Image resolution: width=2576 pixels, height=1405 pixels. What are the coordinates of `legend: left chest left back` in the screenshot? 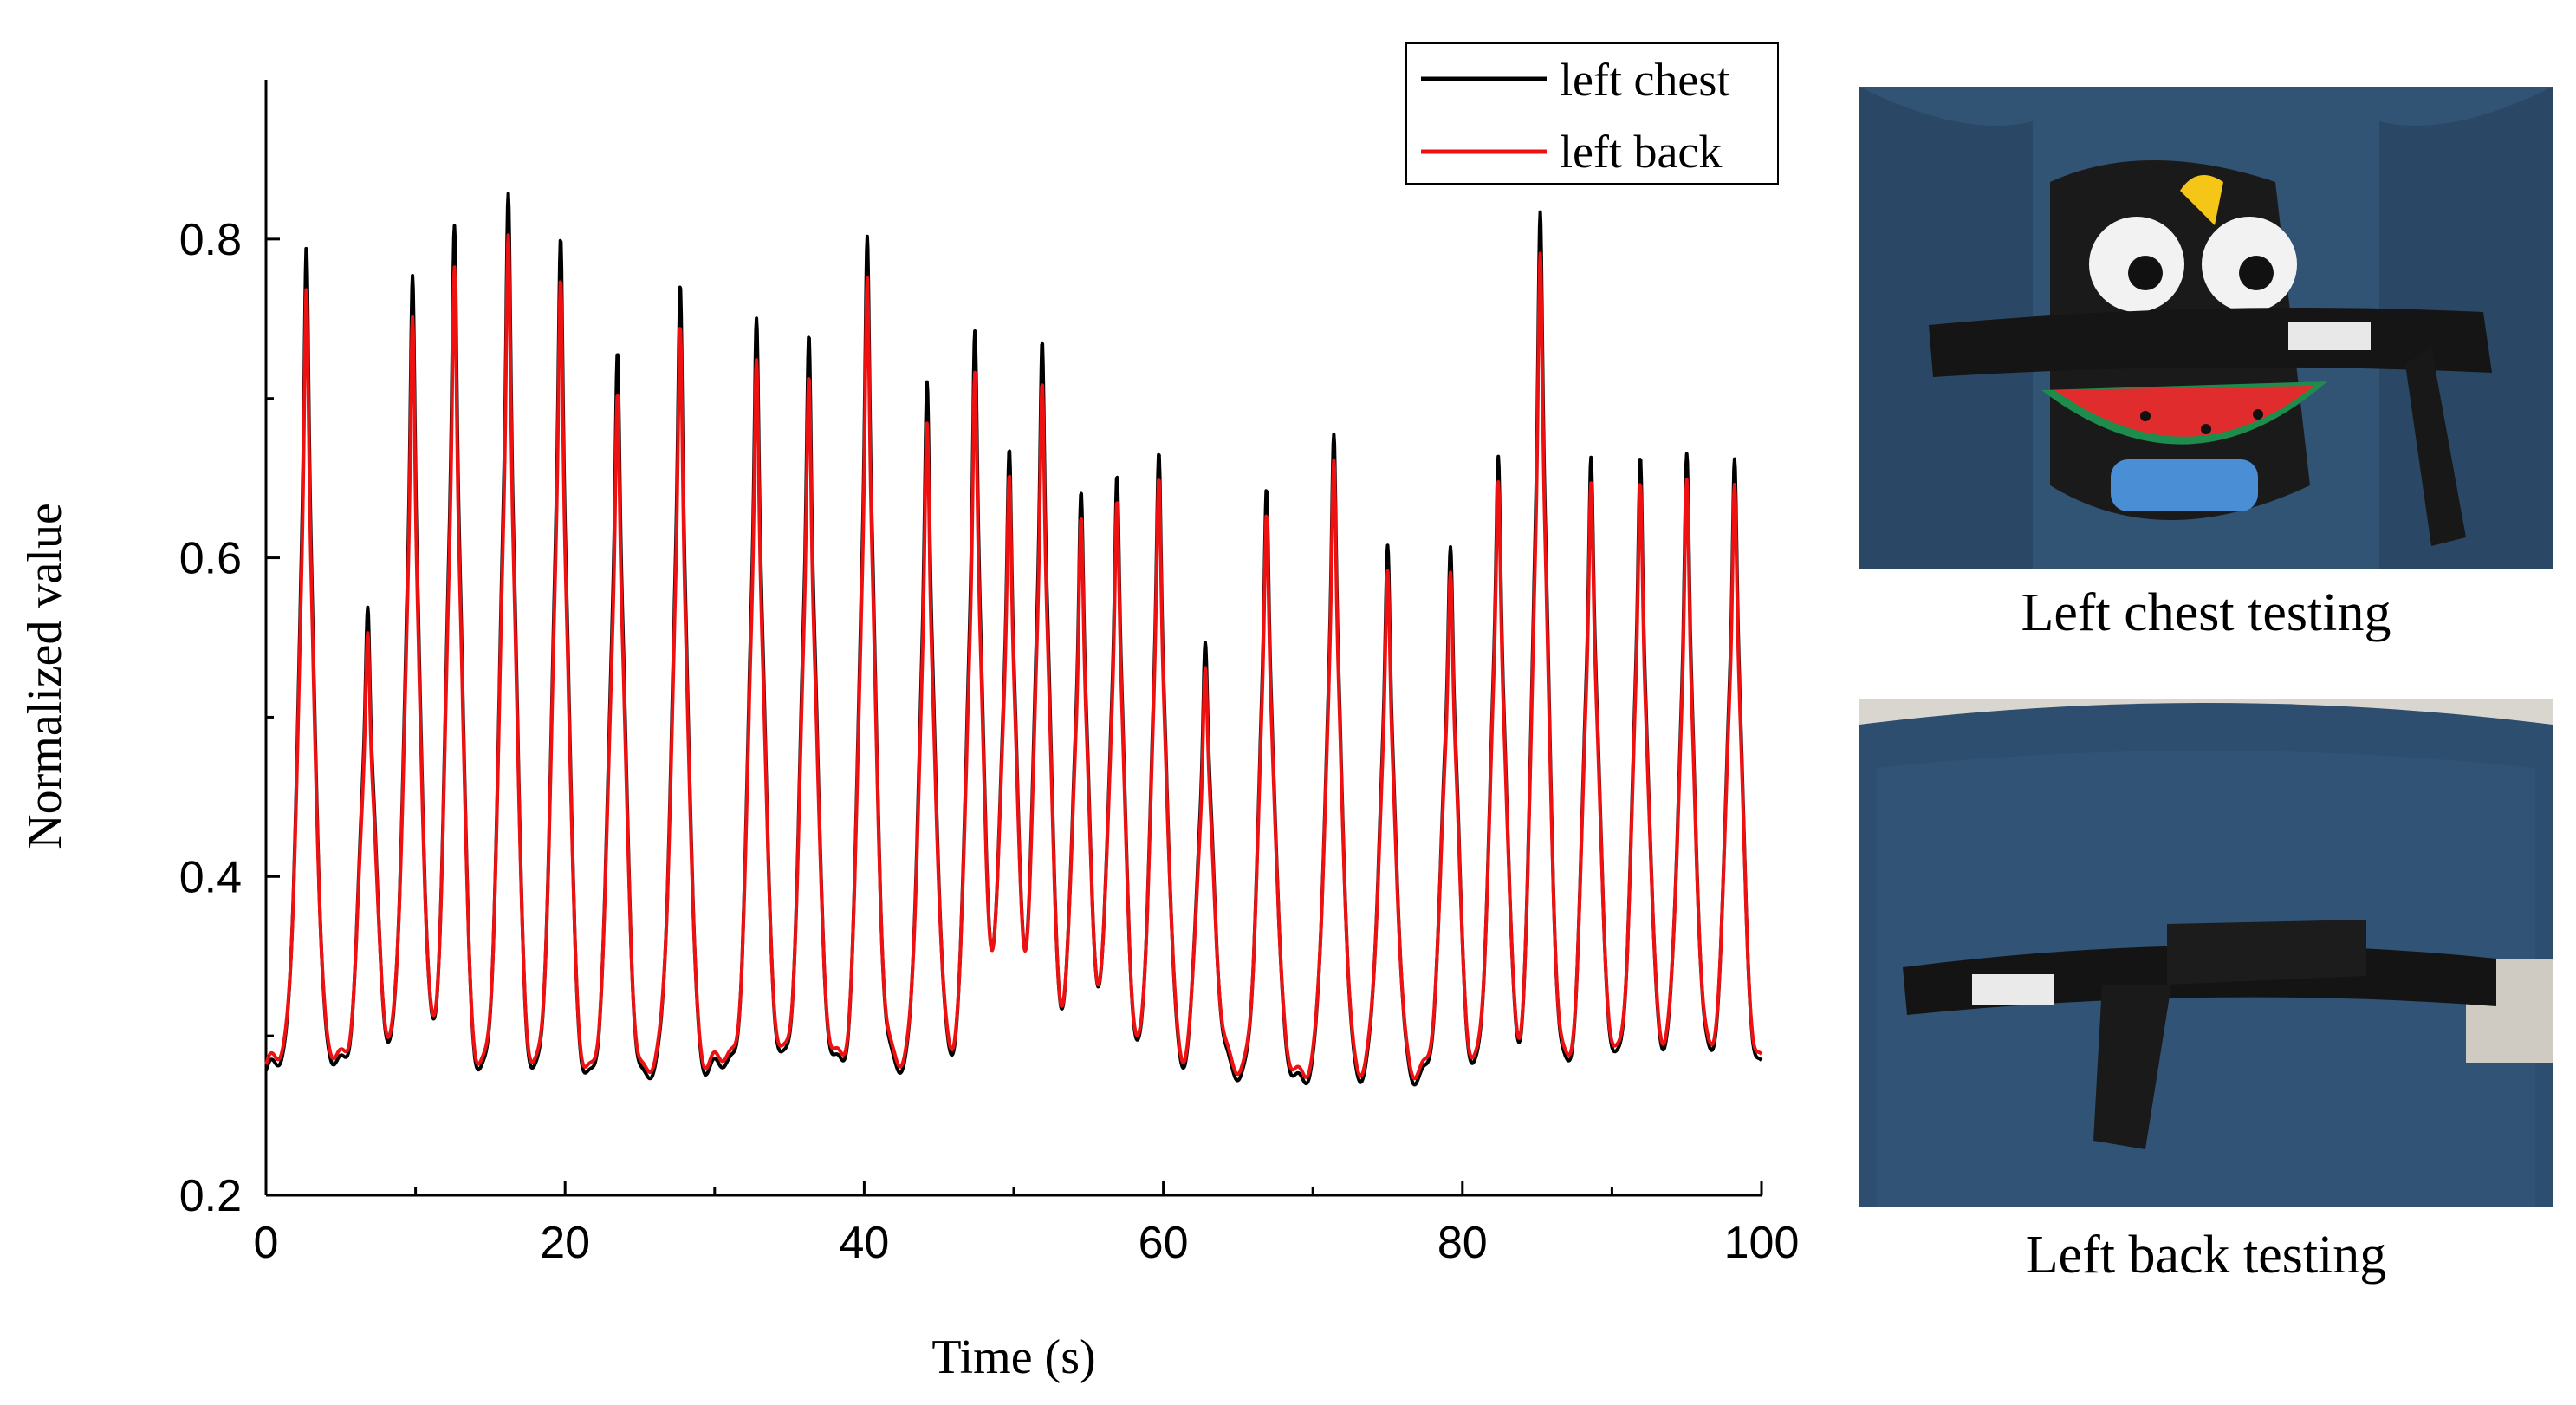 It's located at (1592, 113).